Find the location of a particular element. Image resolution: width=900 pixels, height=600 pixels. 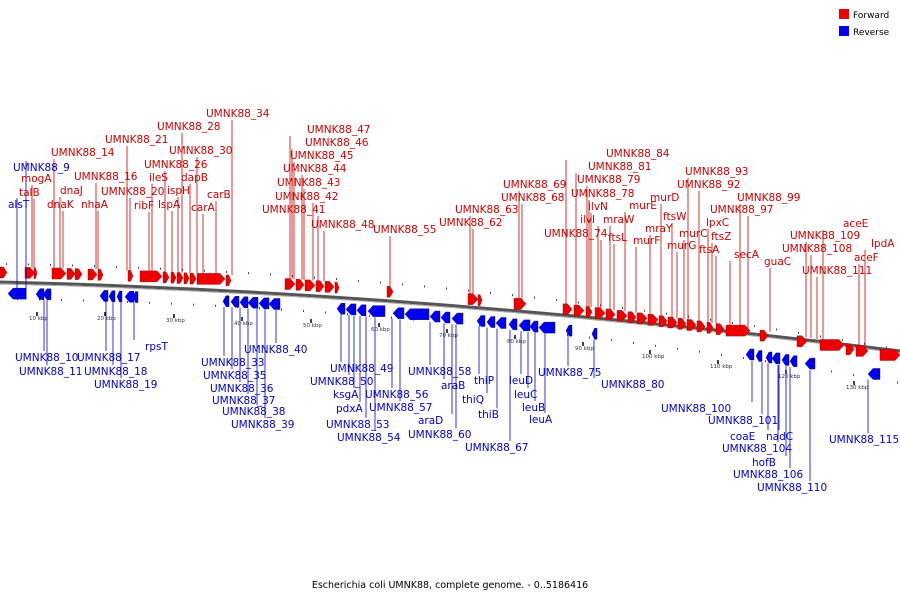

forward-gene-label: UMNK88_81 is located at coordinates (619, 167).